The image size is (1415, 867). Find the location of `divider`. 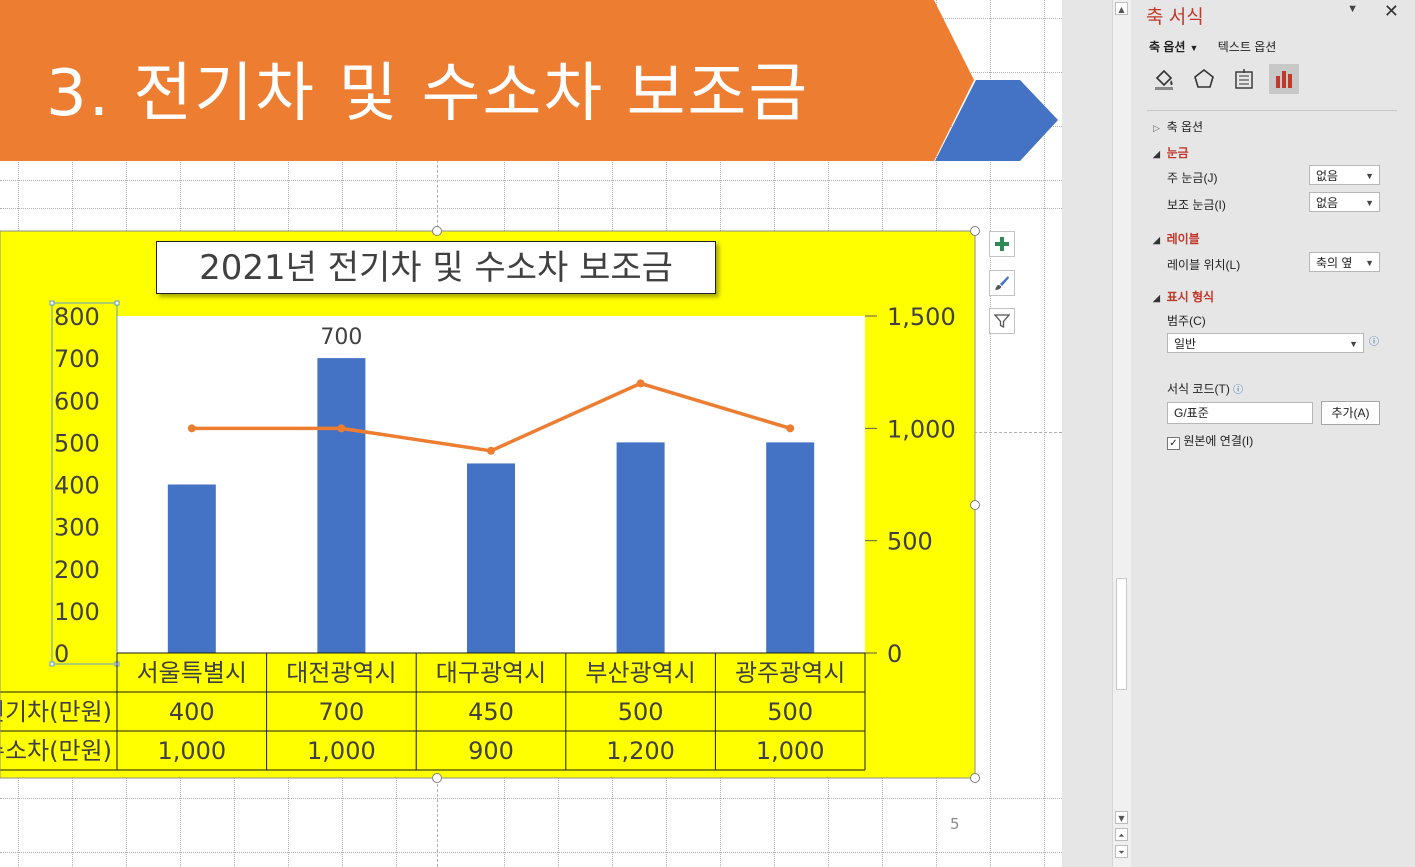

divider is located at coordinates (1272, 110).